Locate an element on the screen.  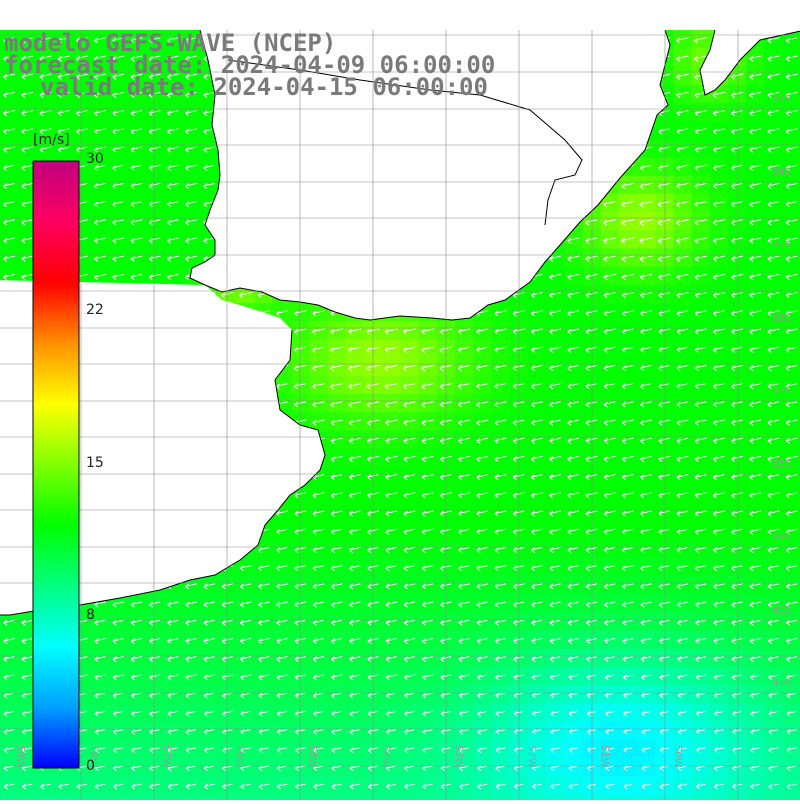
lat-label: 37S is located at coordinates (781, 391).